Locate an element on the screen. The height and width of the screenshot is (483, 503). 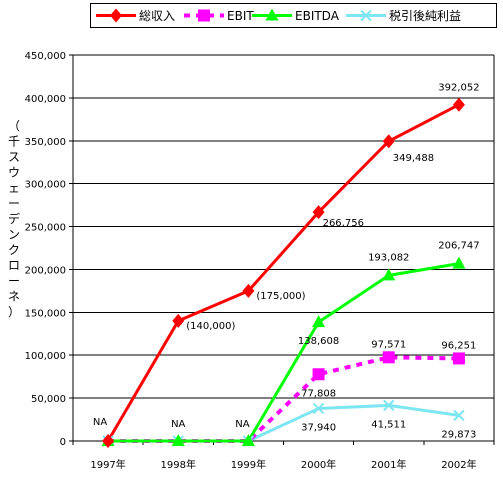
x-tick-label: 2002年 is located at coordinates (458, 464).